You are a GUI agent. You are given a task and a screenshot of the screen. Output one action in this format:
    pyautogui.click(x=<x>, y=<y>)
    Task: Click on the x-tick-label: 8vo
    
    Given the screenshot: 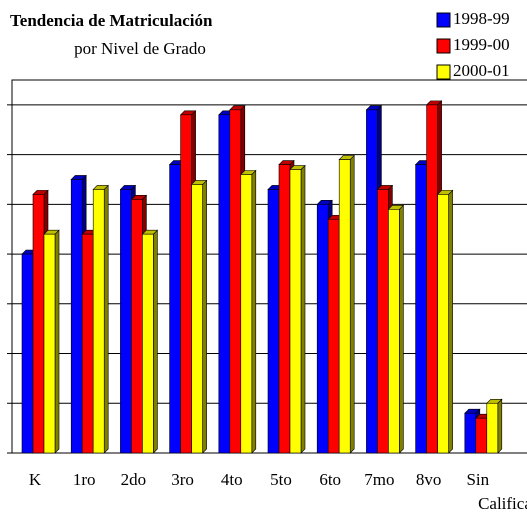 What is the action you would take?
    pyautogui.click(x=429, y=479)
    